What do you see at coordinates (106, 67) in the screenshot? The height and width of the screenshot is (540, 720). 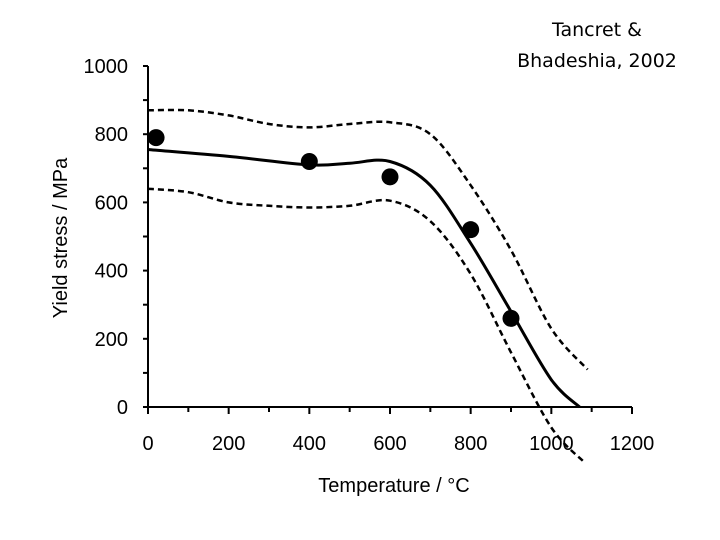 I see `y-tick-label: 1000` at bounding box center [106, 67].